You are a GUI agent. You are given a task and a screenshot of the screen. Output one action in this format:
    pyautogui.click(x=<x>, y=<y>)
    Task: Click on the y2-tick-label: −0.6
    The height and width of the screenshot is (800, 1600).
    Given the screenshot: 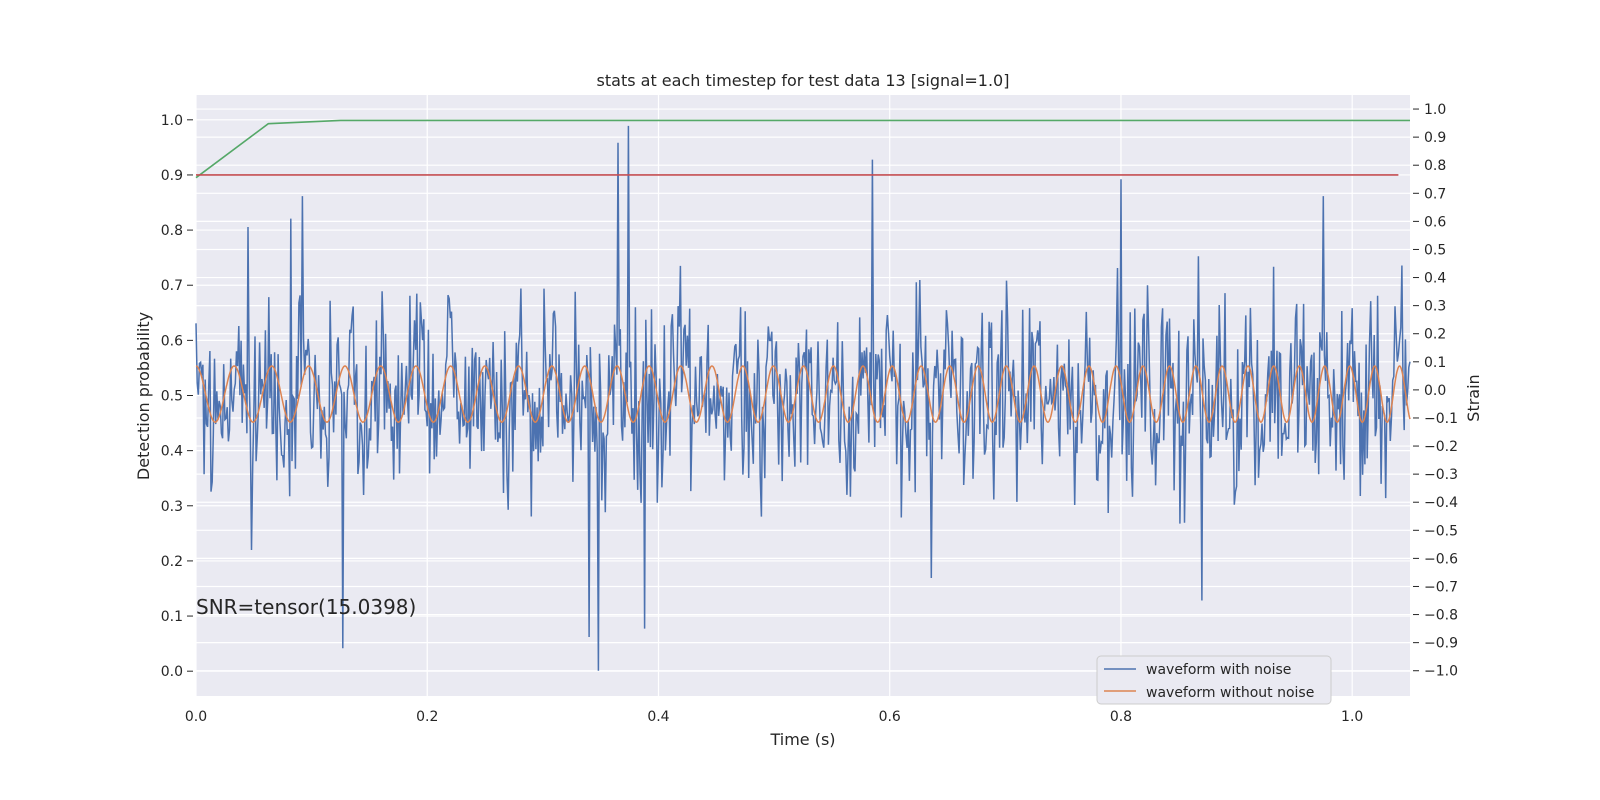 What is the action you would take?
    pyautogui.click(x=1441, y=559)
    